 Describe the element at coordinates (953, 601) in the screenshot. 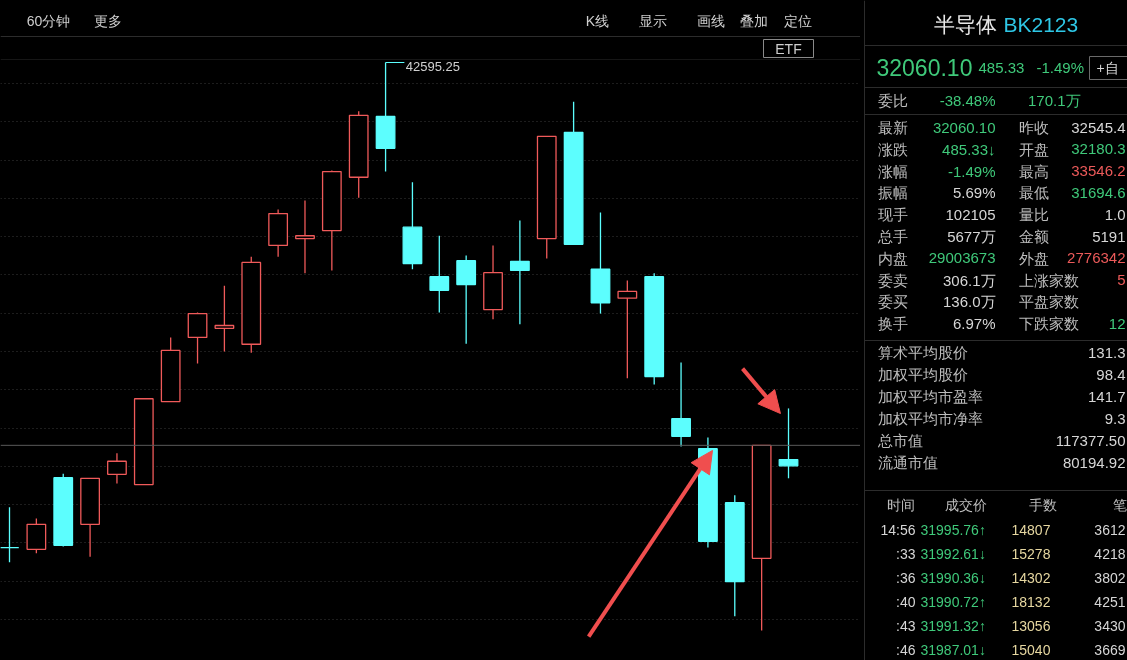

I see `text: 31990.72↑` at that location.